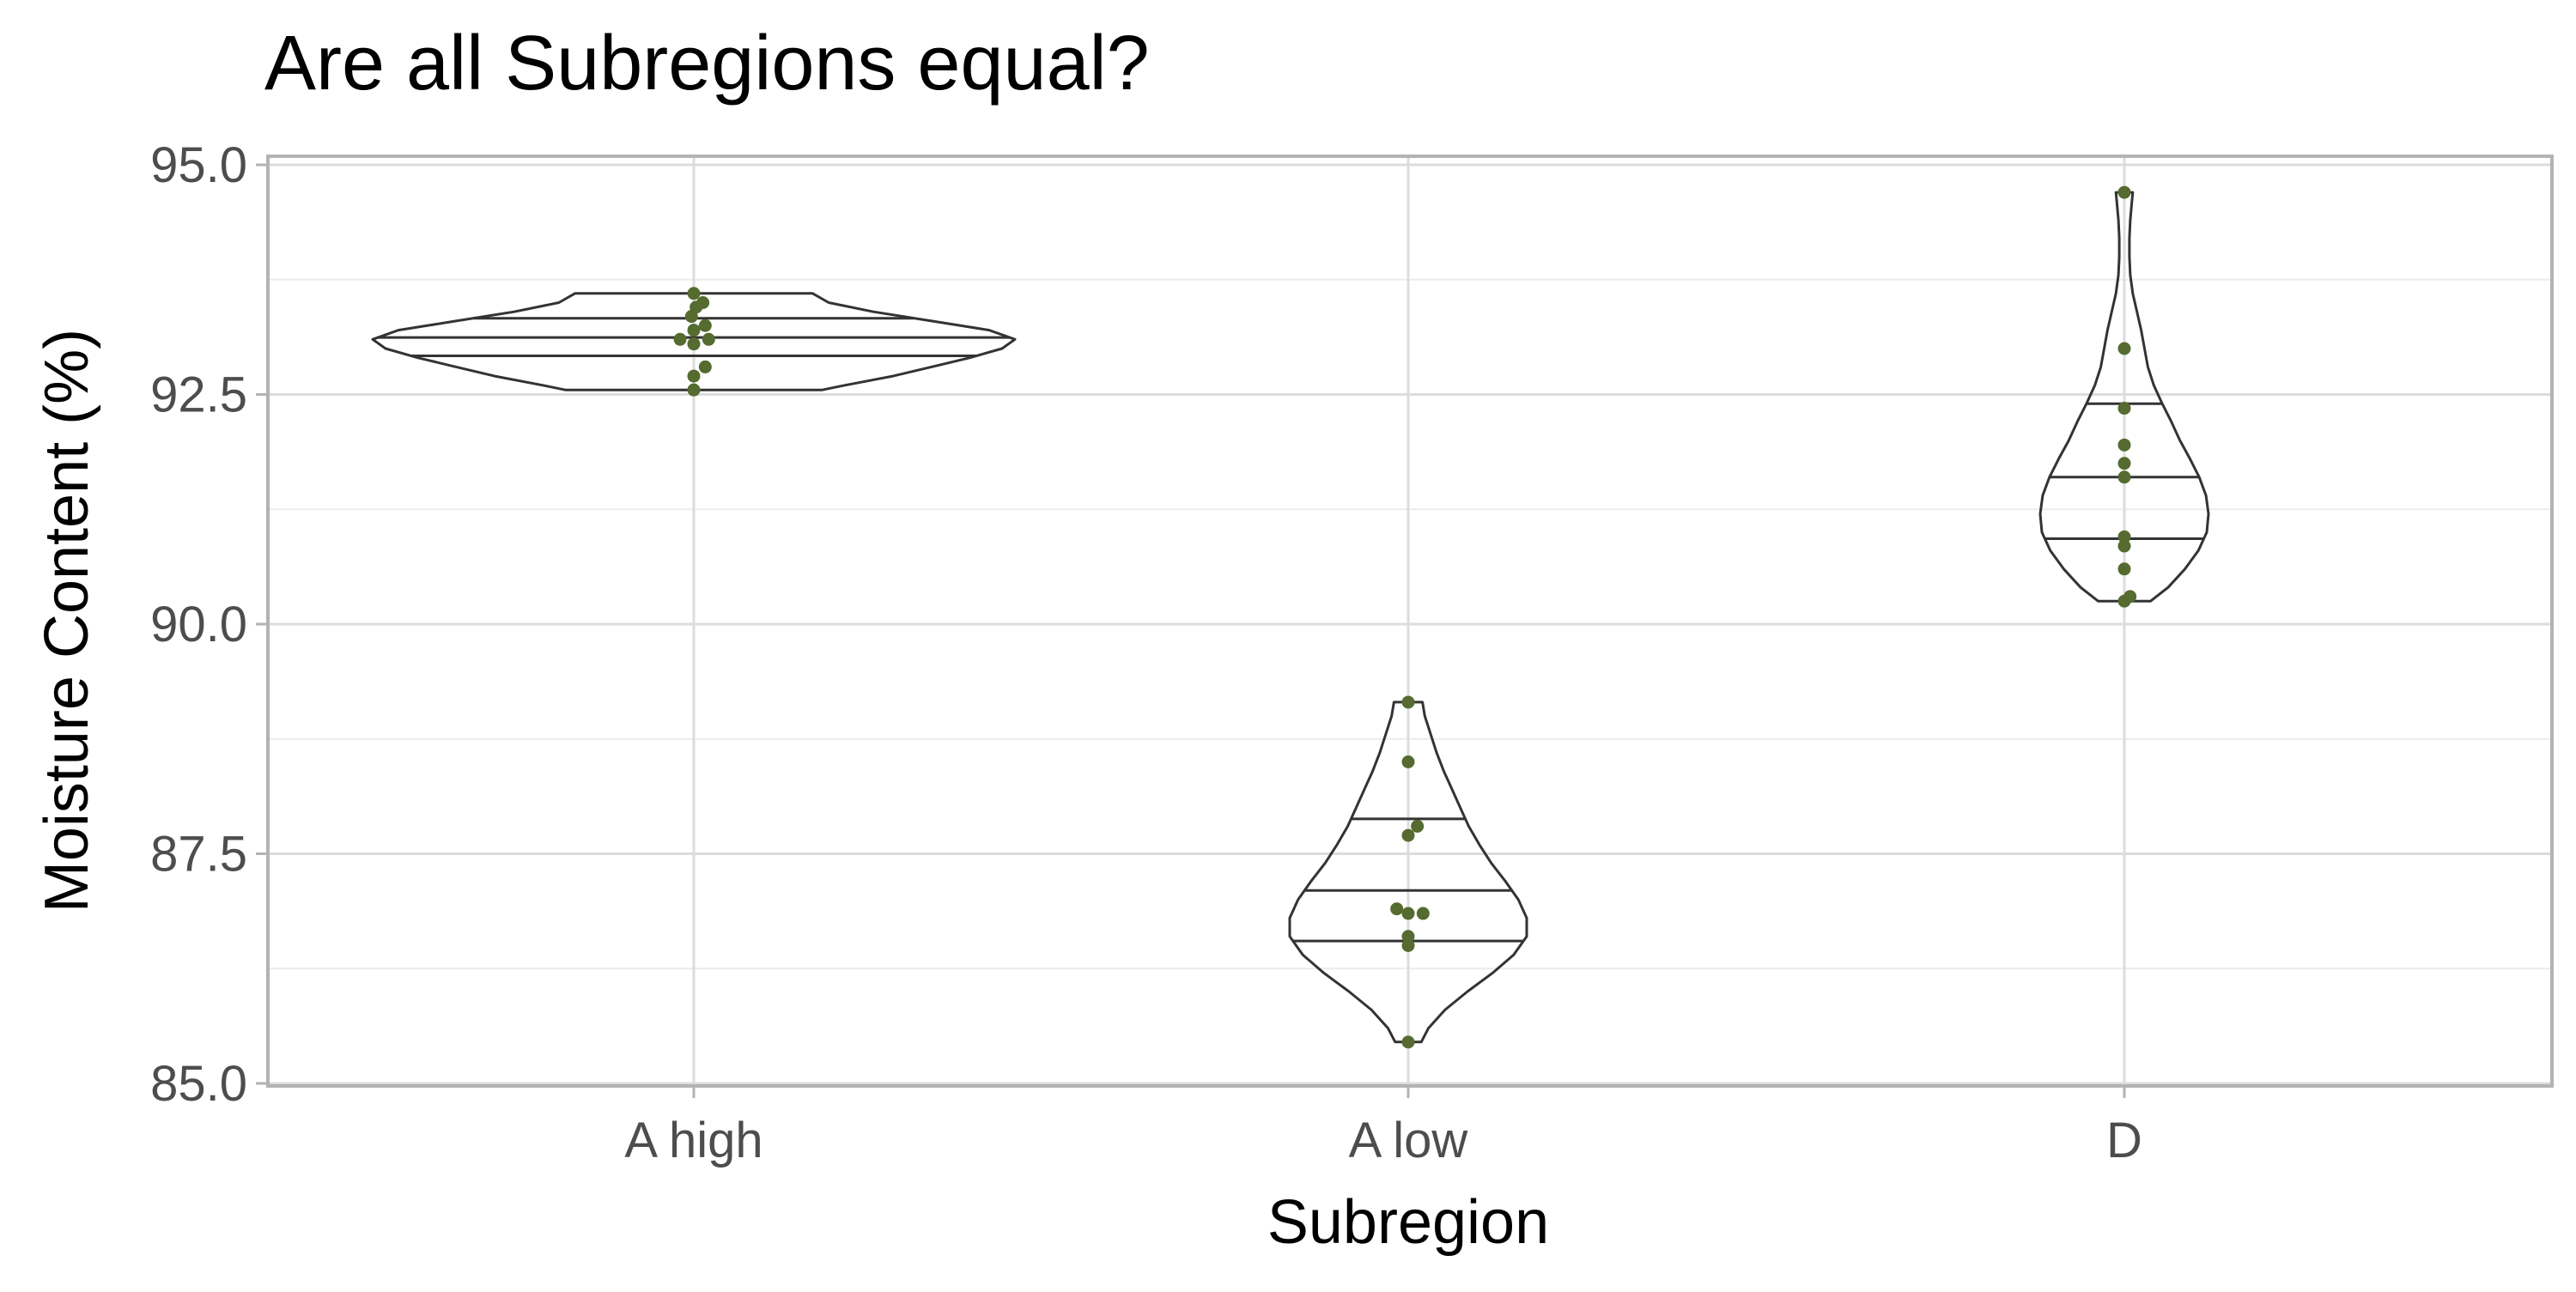 Image resolution: width=2576 pixels, height=1292 pixels. I want to click on y-tick-label: 87.5, so click(198, 855).